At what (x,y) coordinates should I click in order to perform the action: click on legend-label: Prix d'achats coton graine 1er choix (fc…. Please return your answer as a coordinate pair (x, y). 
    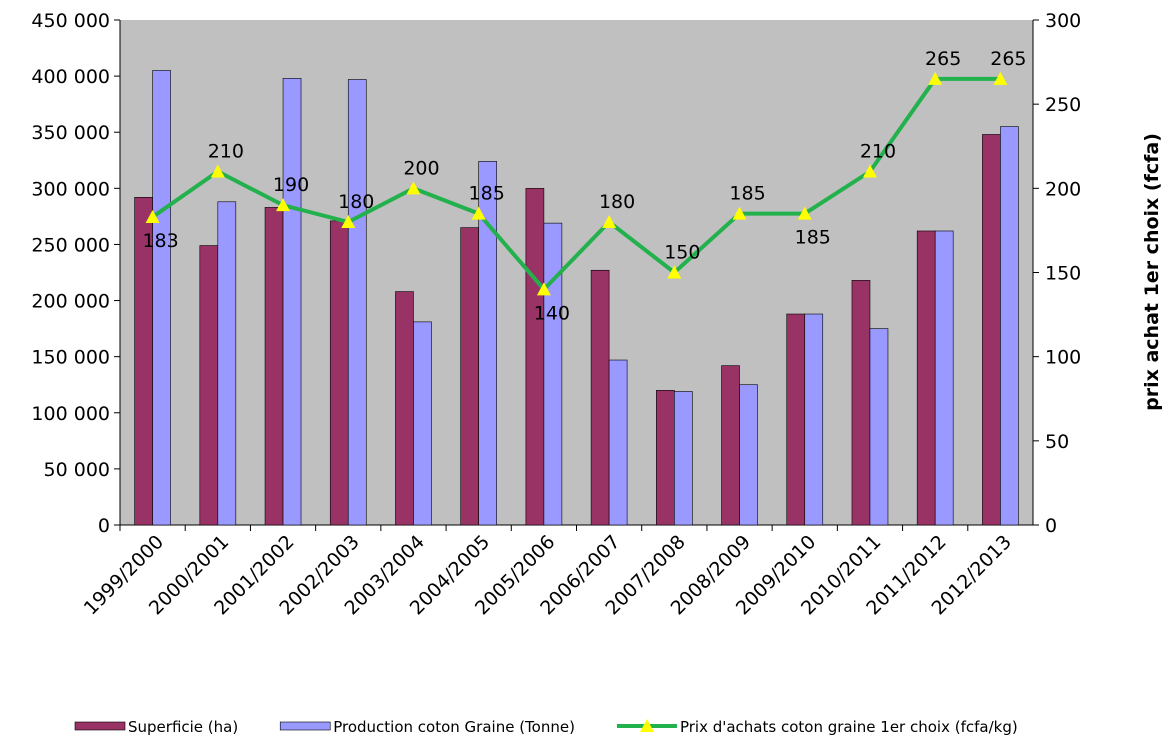
    Looking at the image, I should click on (849, 727).